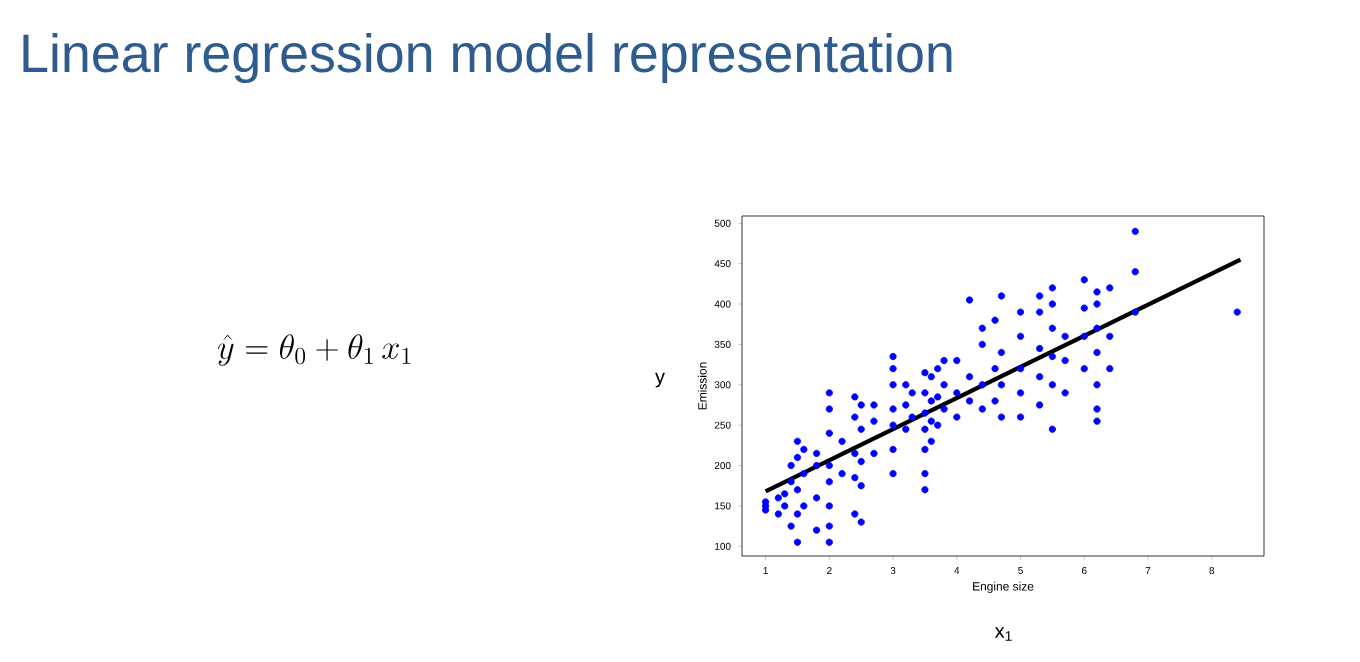 Image resolution: width=1360 pixels, height=662 pixels. I want to click on chart-title: Linear regression model representation, so click(487, 58).